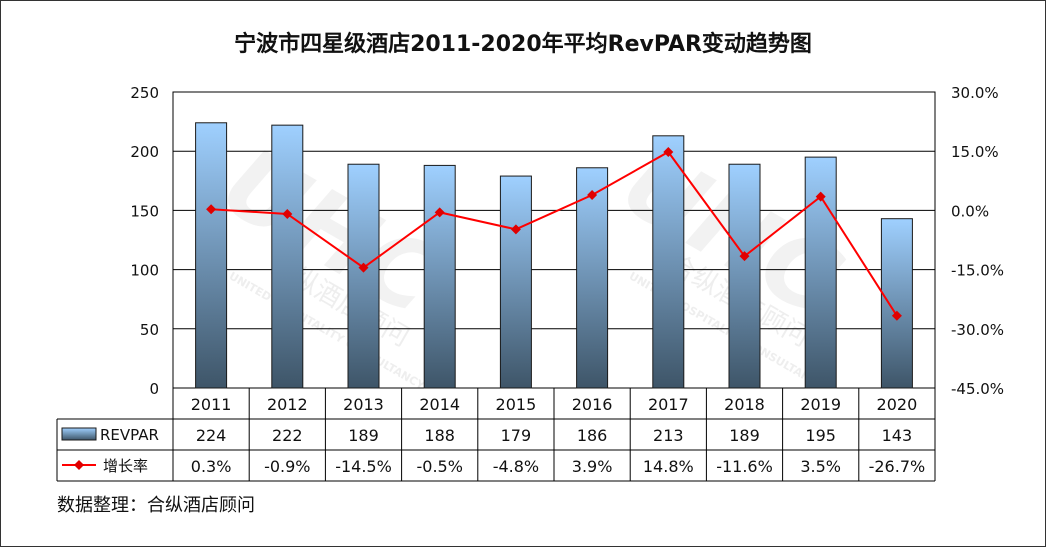  Describe the element at coordinates (439, 276) in the screenshot. I see `bar-revpar-2014` at that location.